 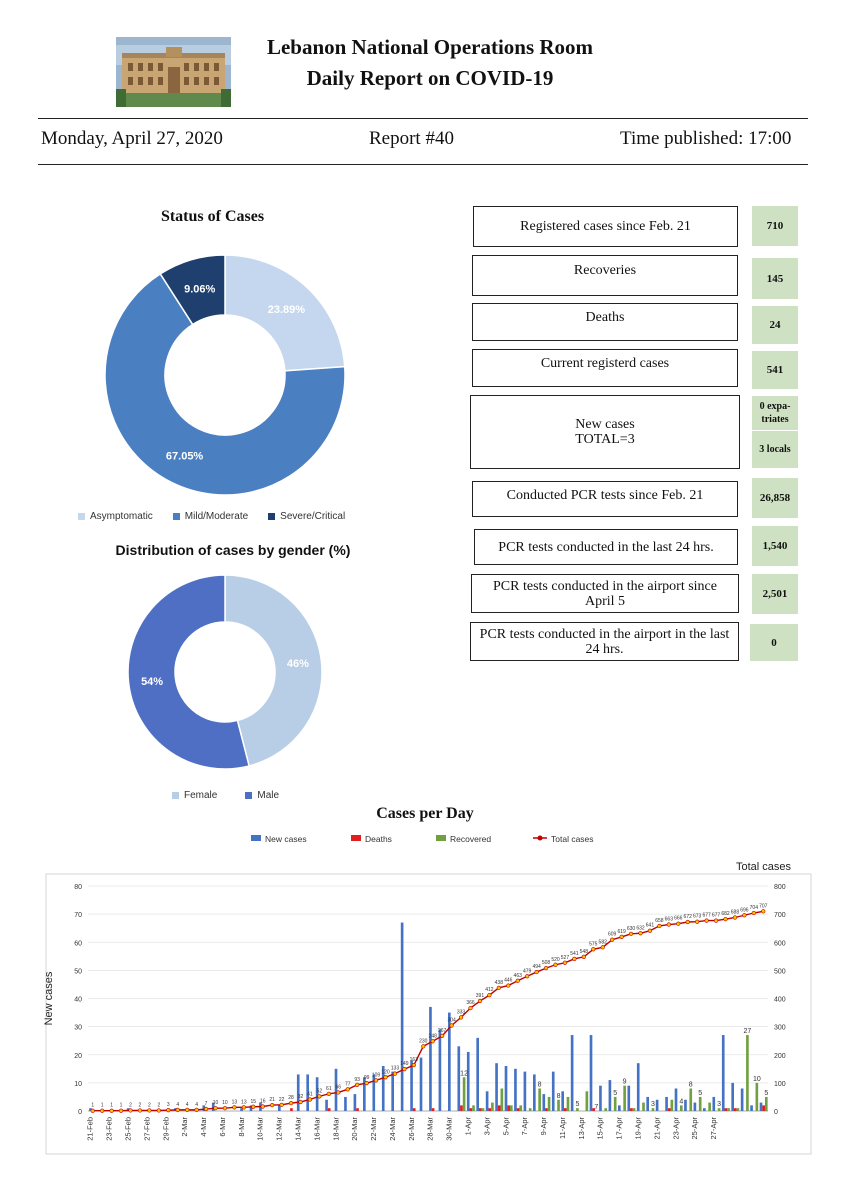 What do you see at coordinates (285, 313) in the screenshot?
I see `asymptomatic-slice` at bounding box center [285, 313].